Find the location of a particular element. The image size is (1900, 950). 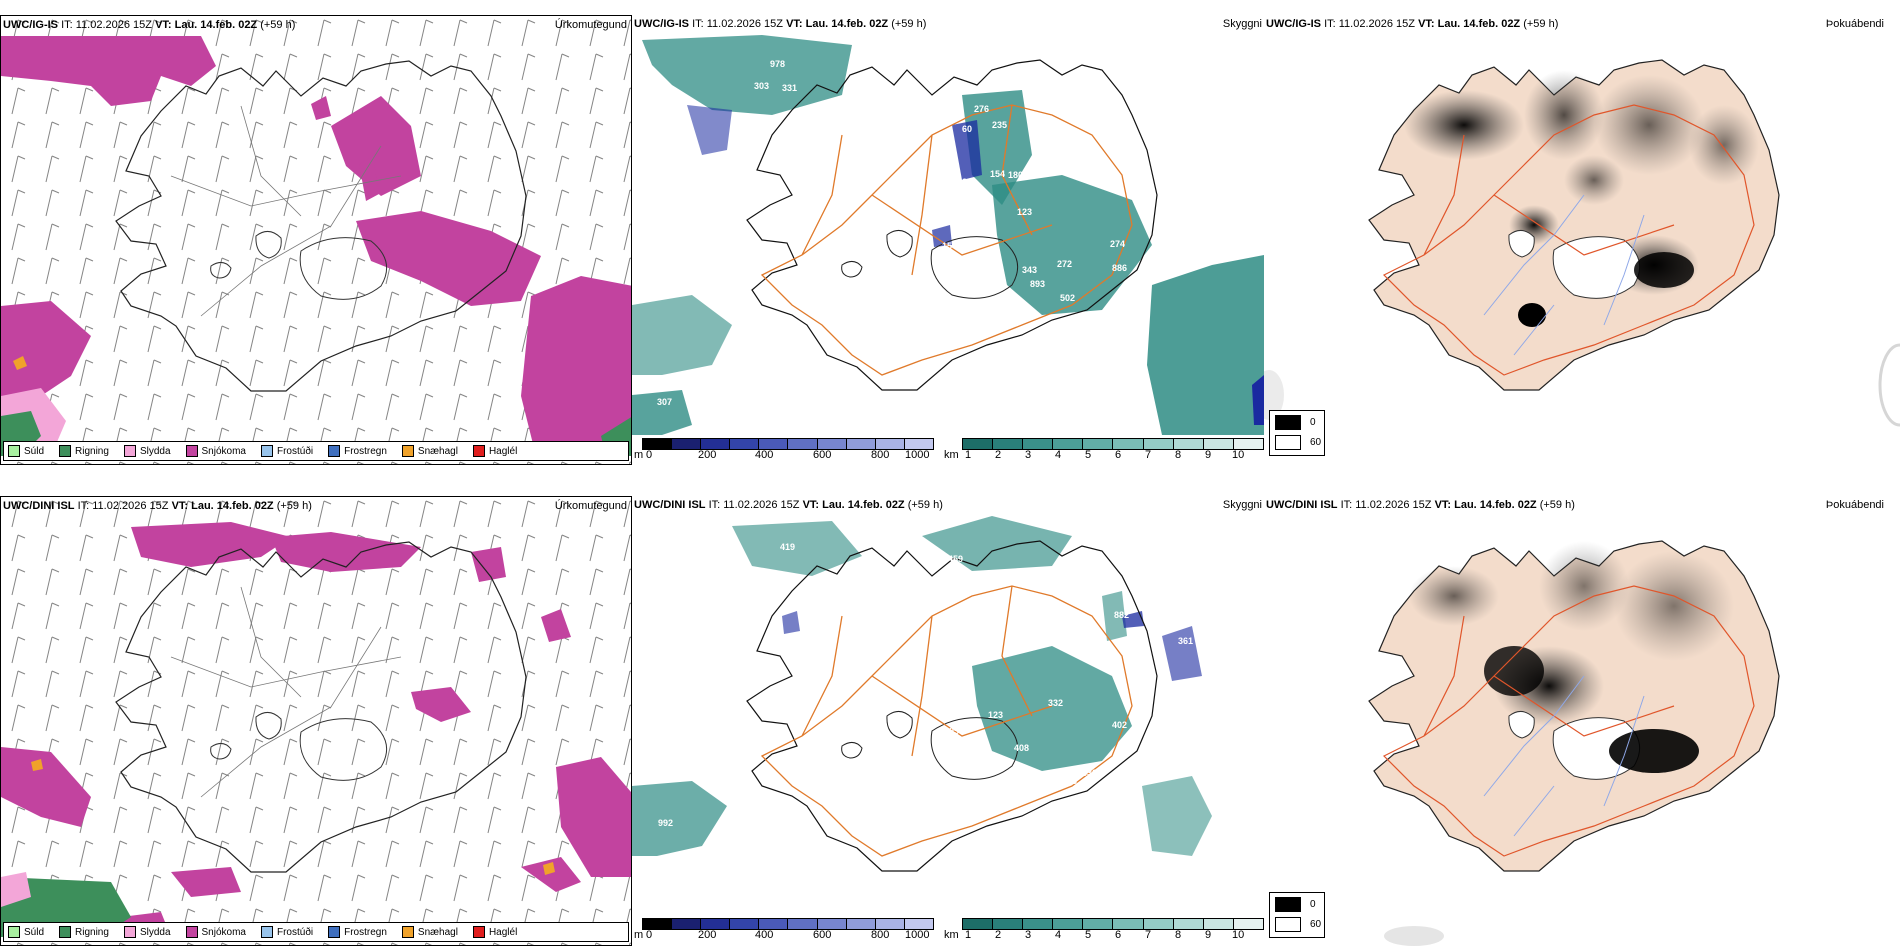

cloud-label: 272 is located at coordinates (1064, 264).